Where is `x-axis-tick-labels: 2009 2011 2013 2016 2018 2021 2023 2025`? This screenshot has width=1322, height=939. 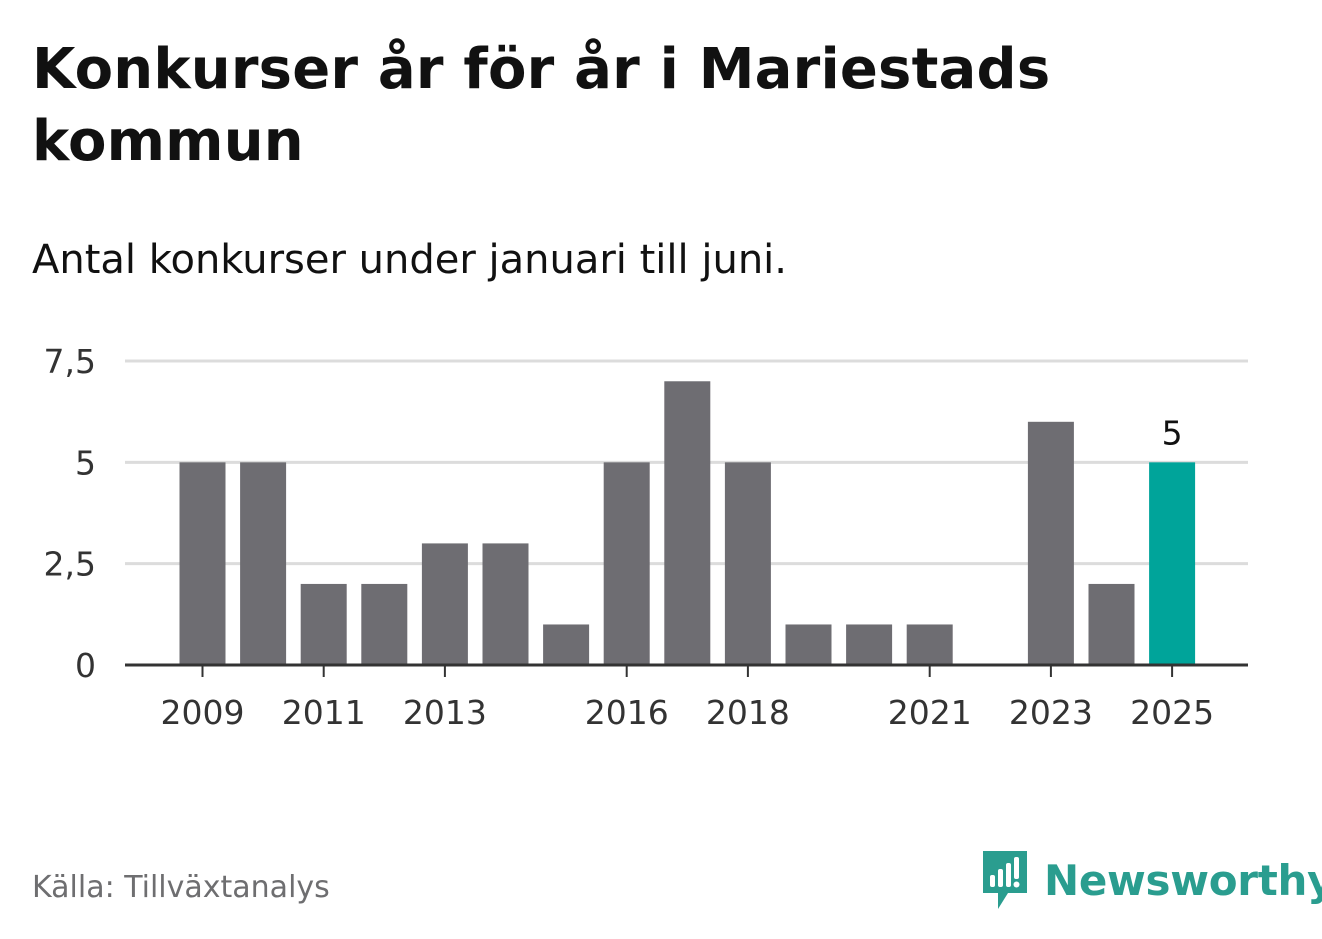
x-axis-tick-labels: 2009 2011 2013 2016 2018 2021 2023 2025 is located at coordinates (688, 712).